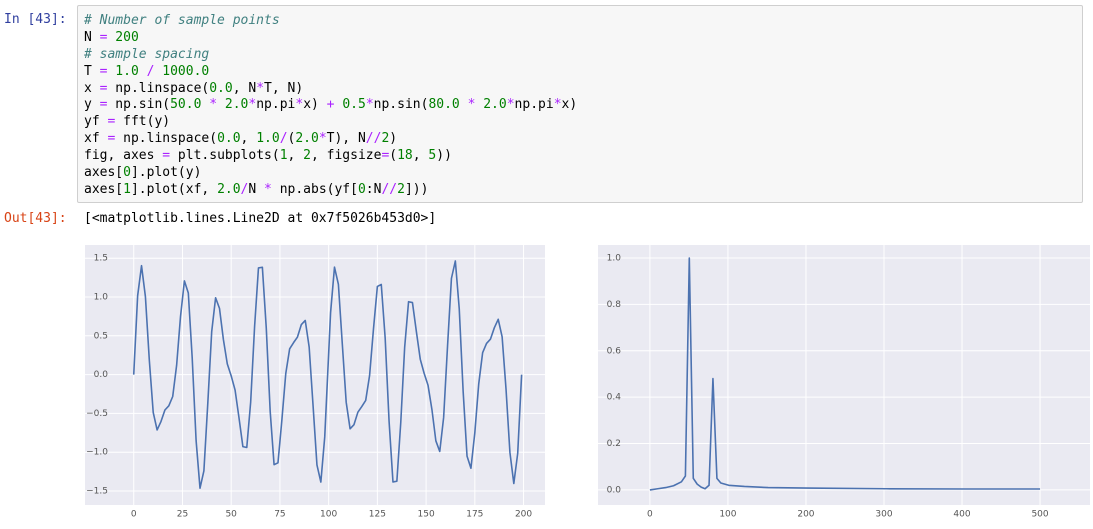 This screenshot has width=1093, height=529. What do you see at coordinates (166, 173) in the screenshot?
I see `code-token: ].plot(y)` at bounding box center [166, 173].